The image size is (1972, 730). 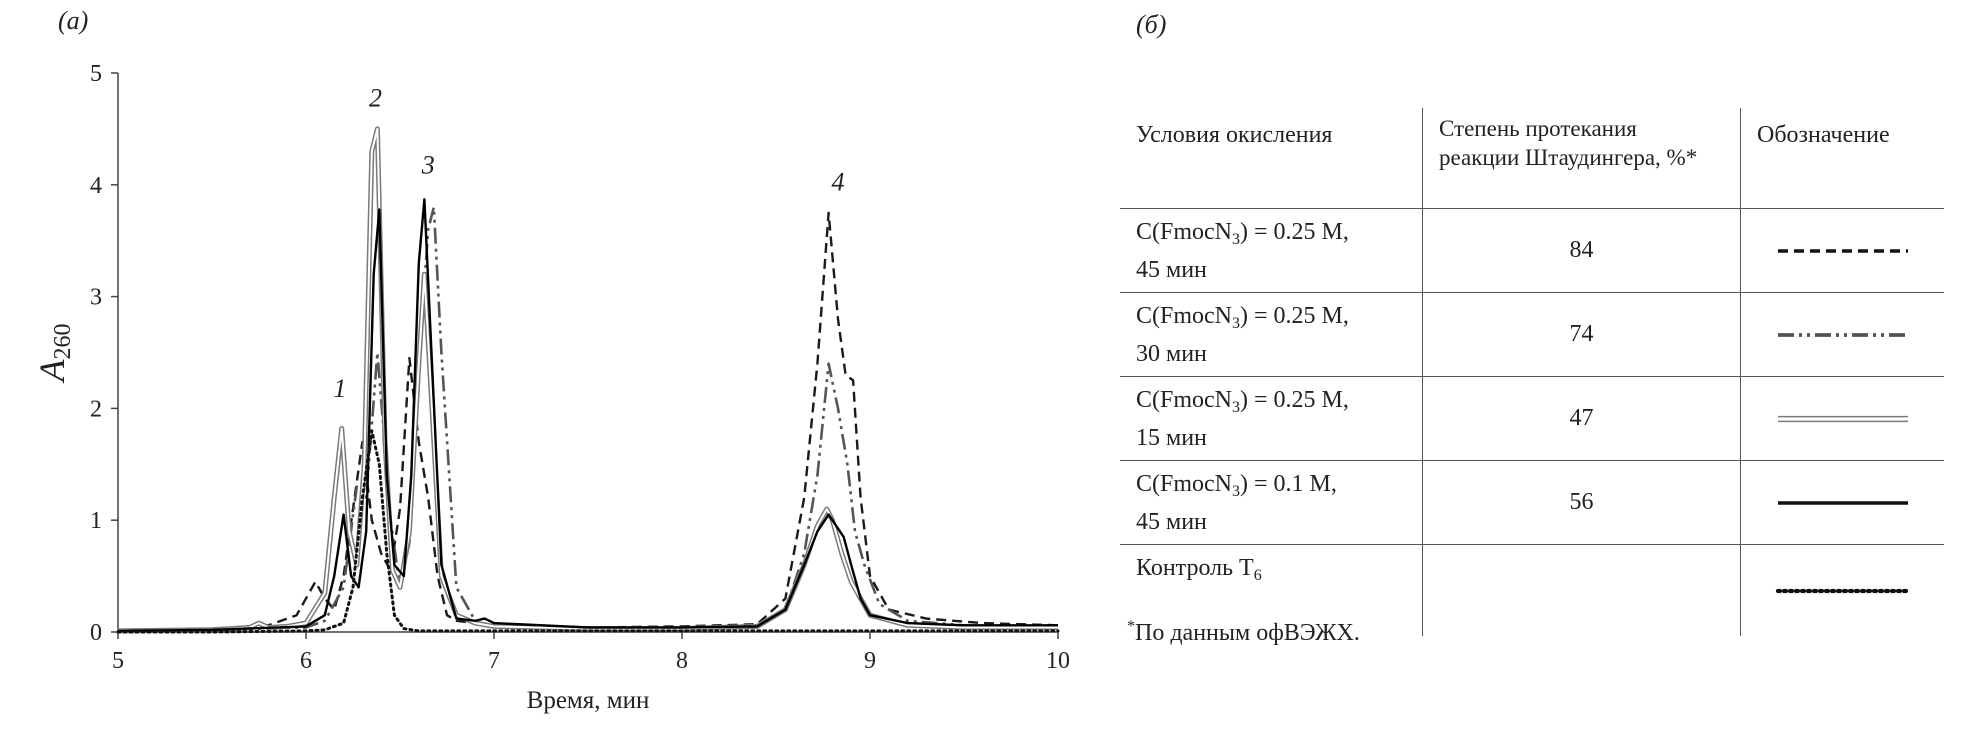 What do you see at coordinates (73, 20) in the screenshot?
I see `panel-a-label: (а)` at bounding box center [73, 20].